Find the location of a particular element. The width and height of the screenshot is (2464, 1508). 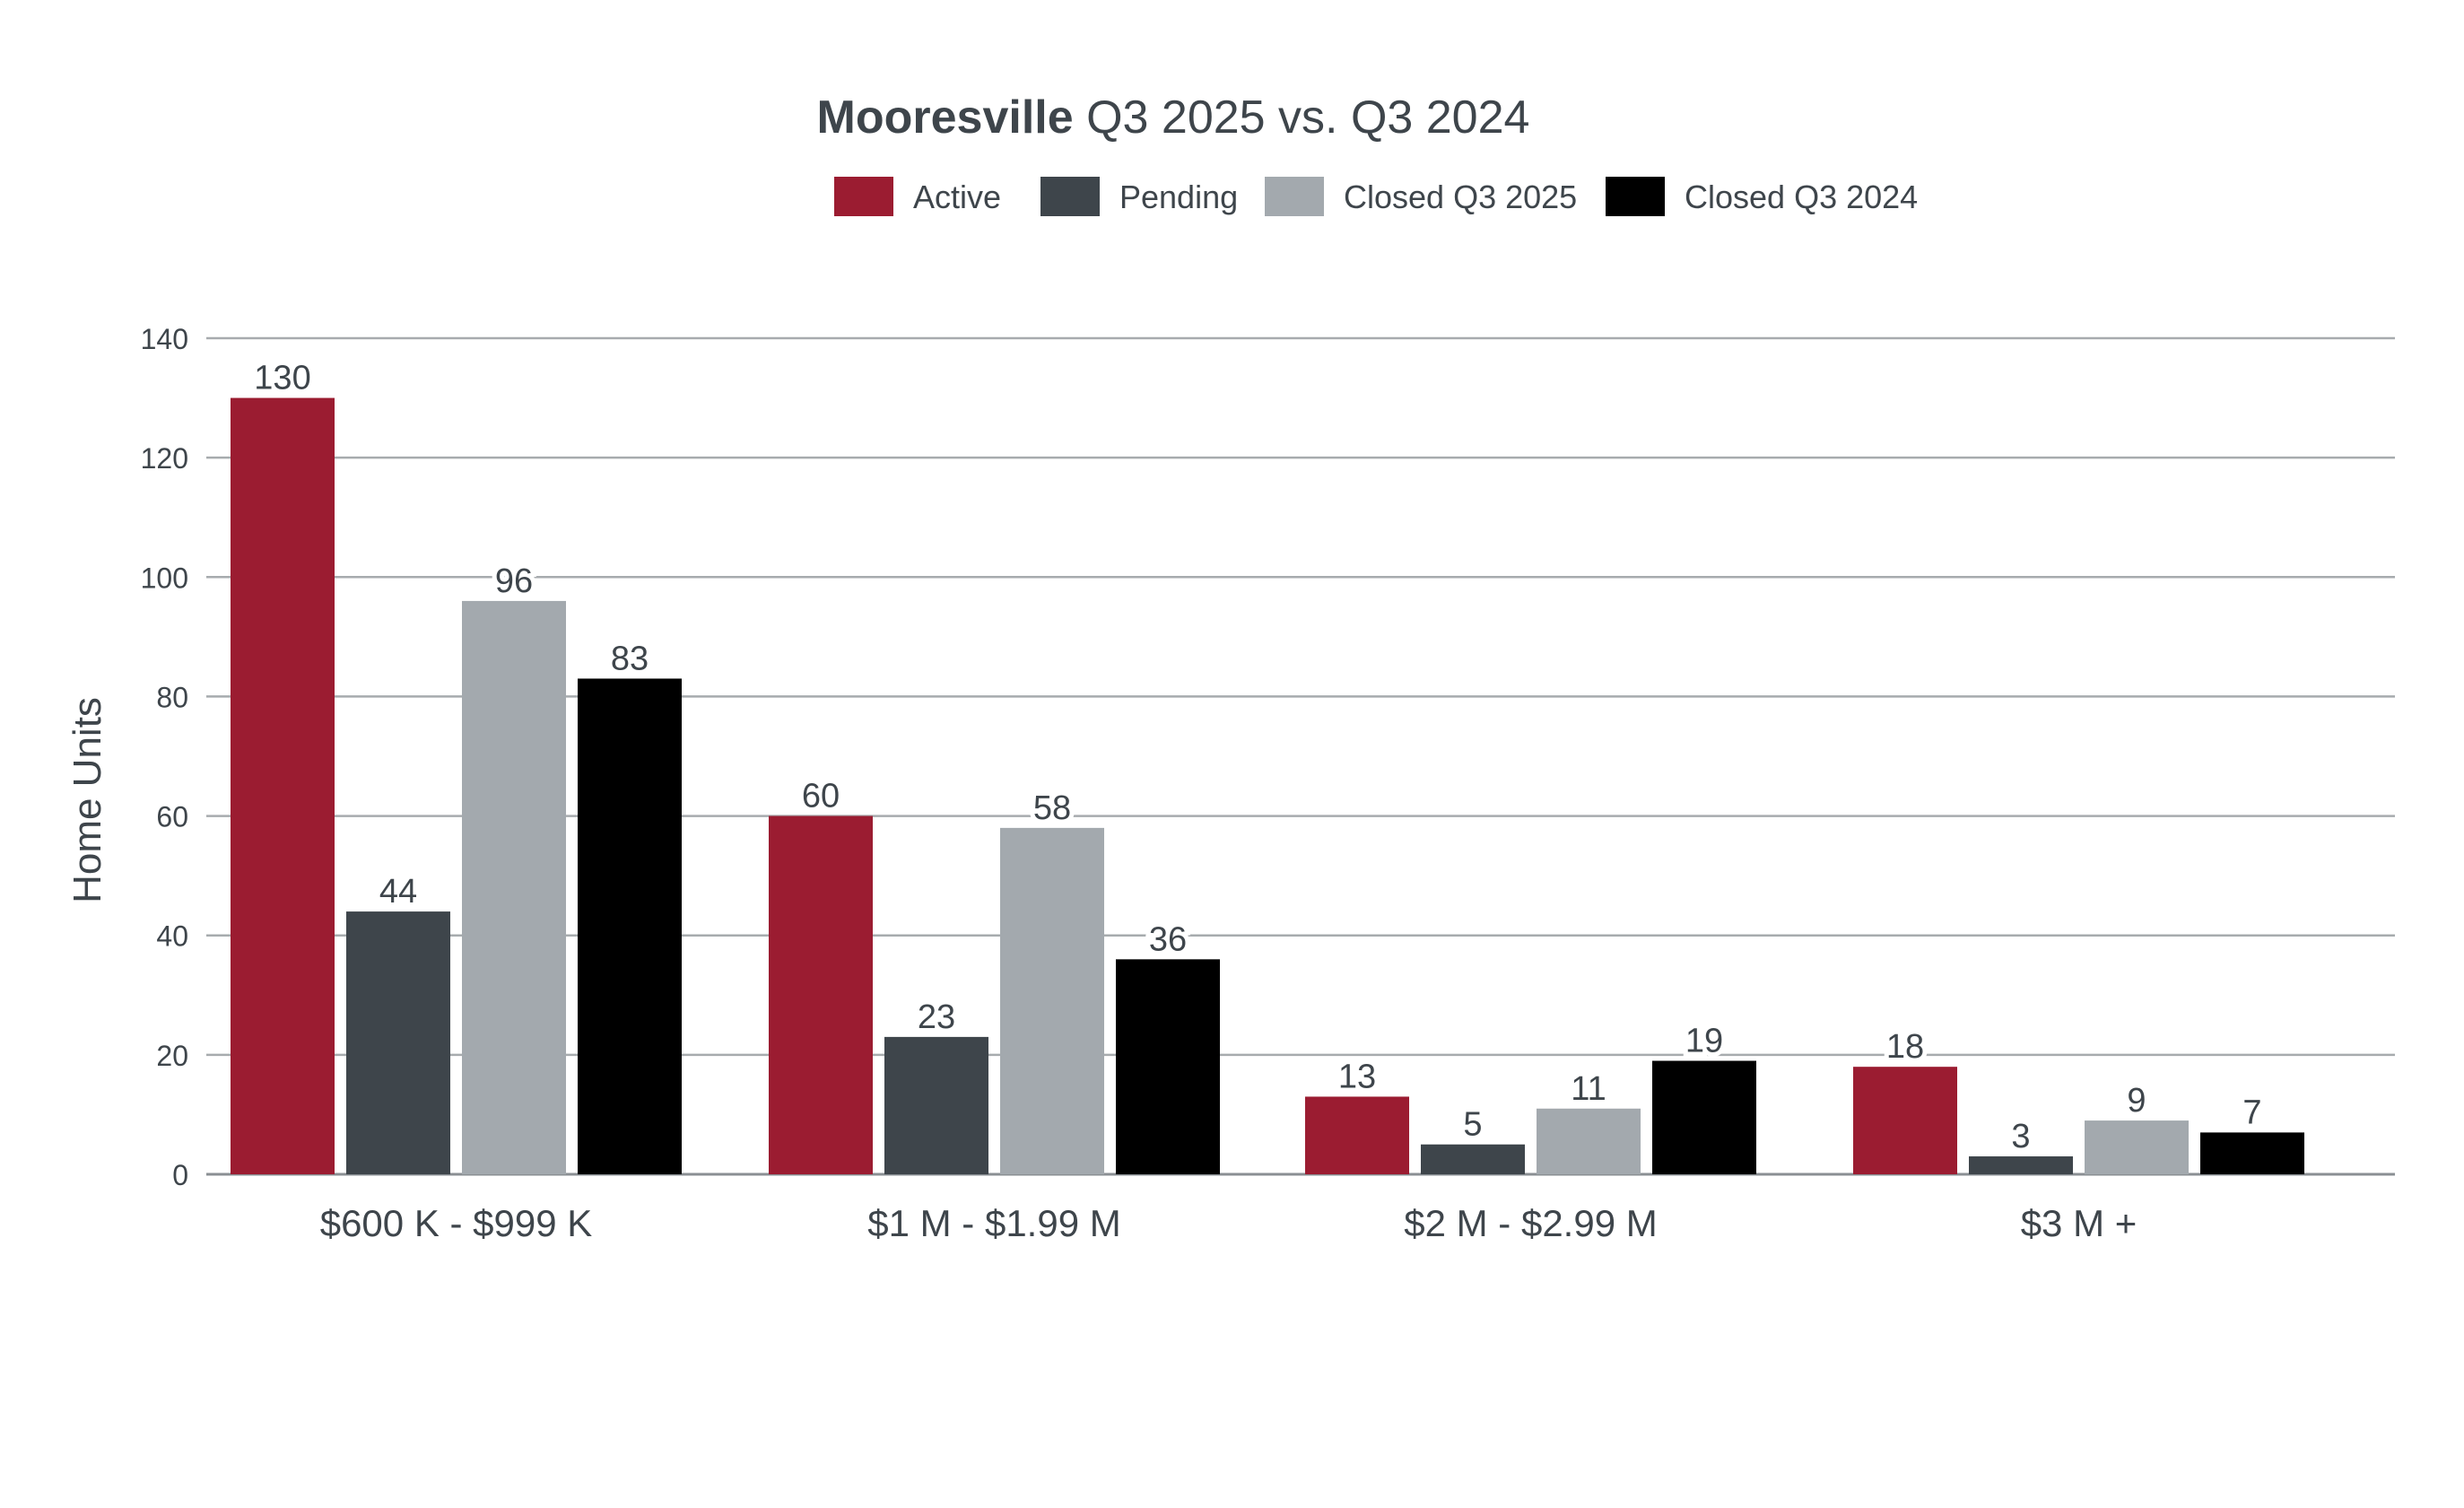

y-tick-label: 80 is located at coordinates (172, 697).